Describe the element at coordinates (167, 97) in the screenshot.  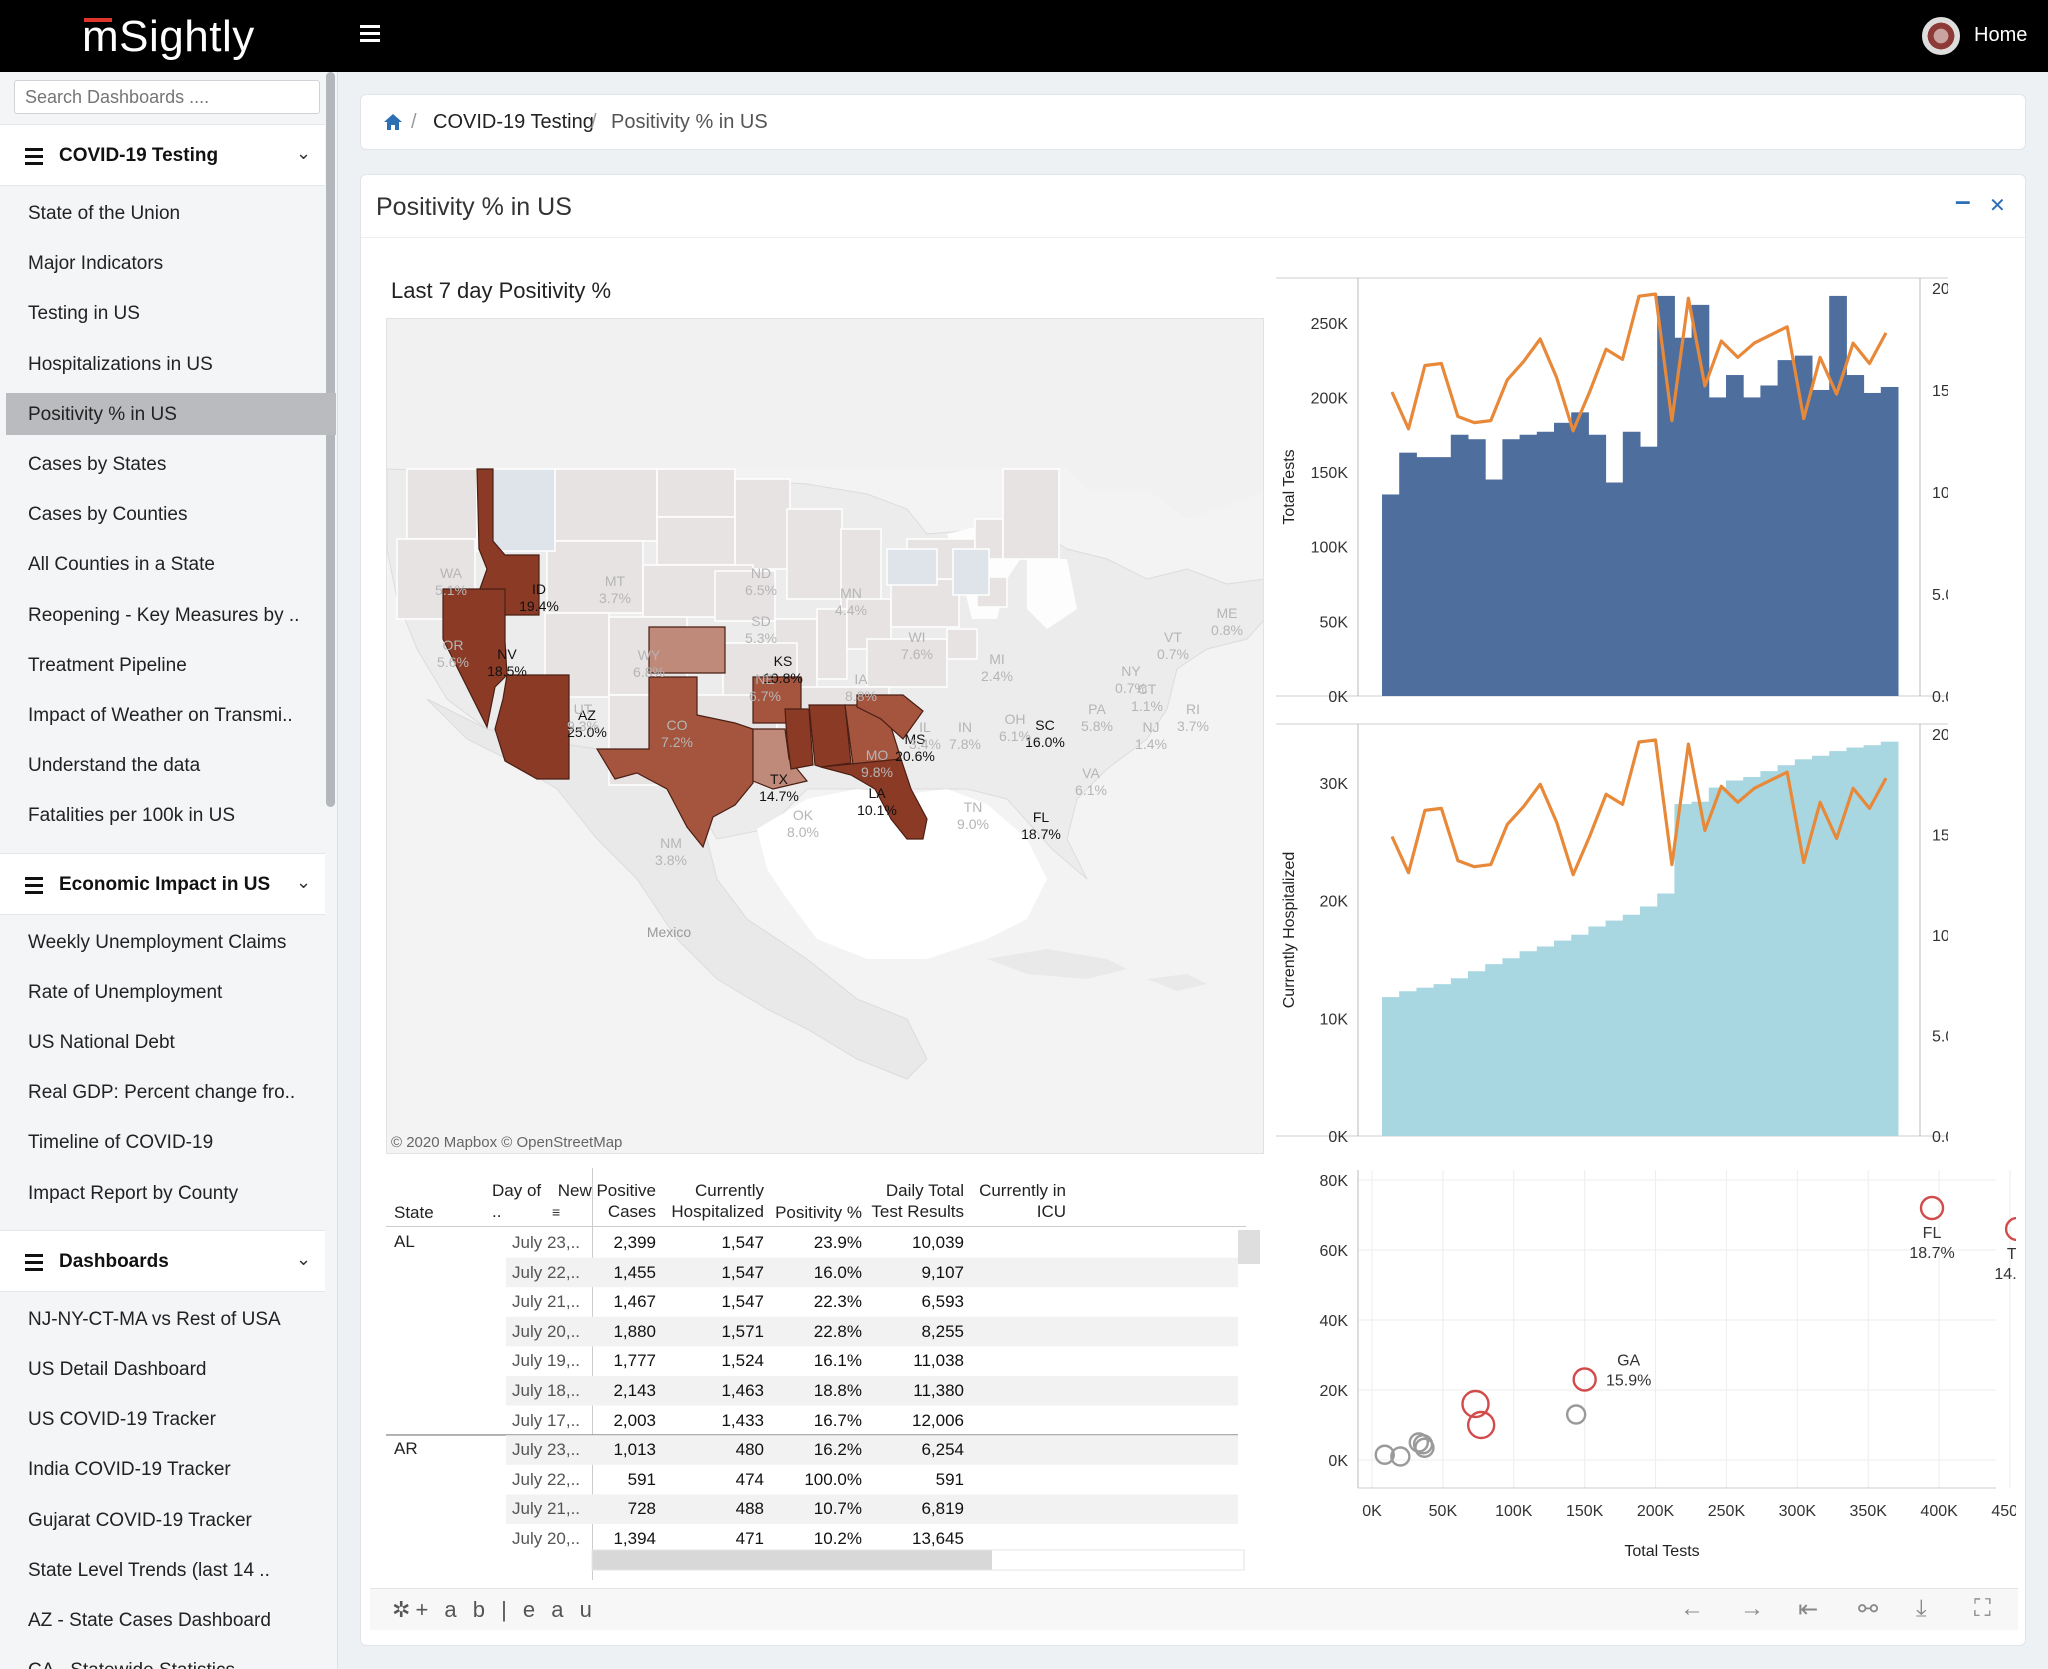
I see `search-input` at that location.